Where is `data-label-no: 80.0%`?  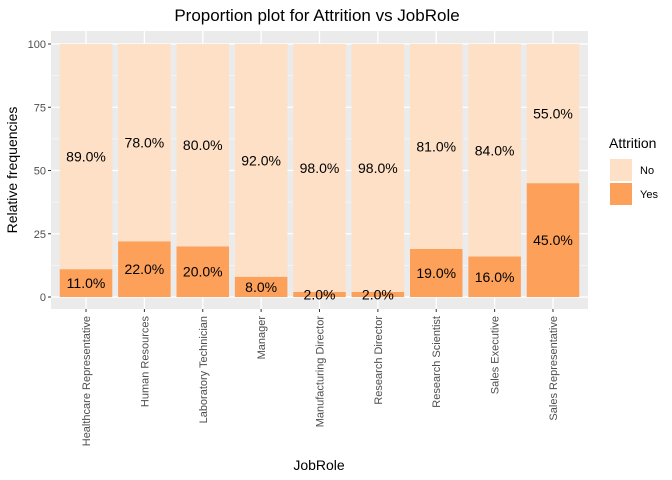 data-label-no: 80.0% is located at coordinates (203, 145).